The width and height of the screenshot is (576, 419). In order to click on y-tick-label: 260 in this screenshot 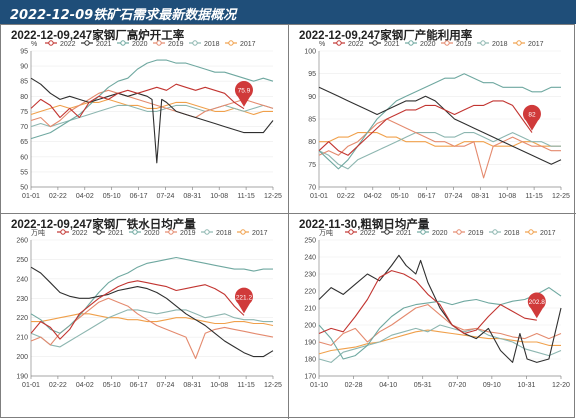, I will do `click(22, 241)`.